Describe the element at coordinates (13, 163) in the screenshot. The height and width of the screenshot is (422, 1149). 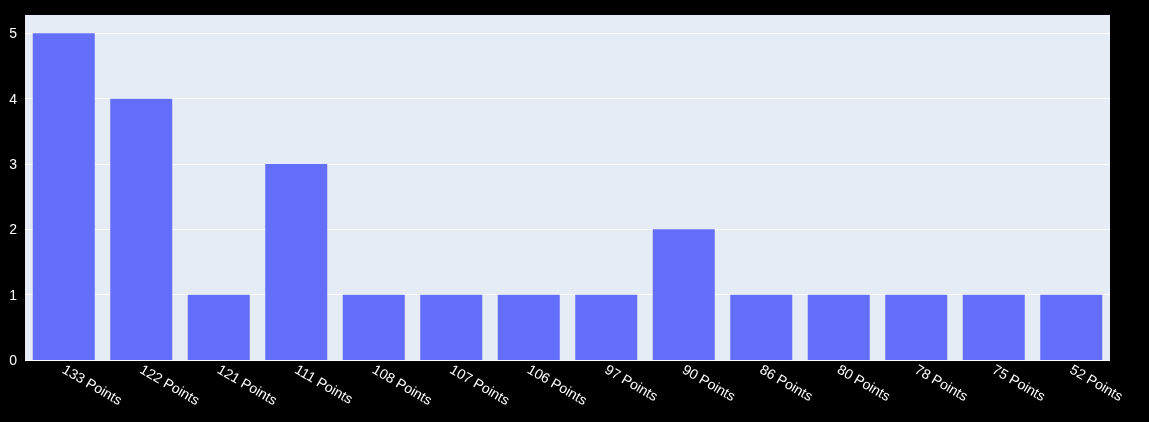
I see `y-tick-label: 3` at that location.